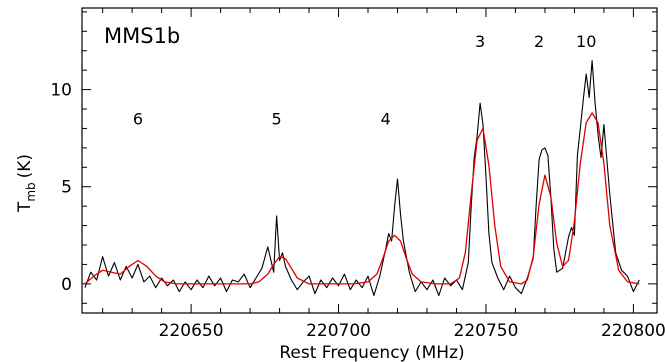 The image size is (665, 362). I want to click on peak-label: 5, so click(277, 119).